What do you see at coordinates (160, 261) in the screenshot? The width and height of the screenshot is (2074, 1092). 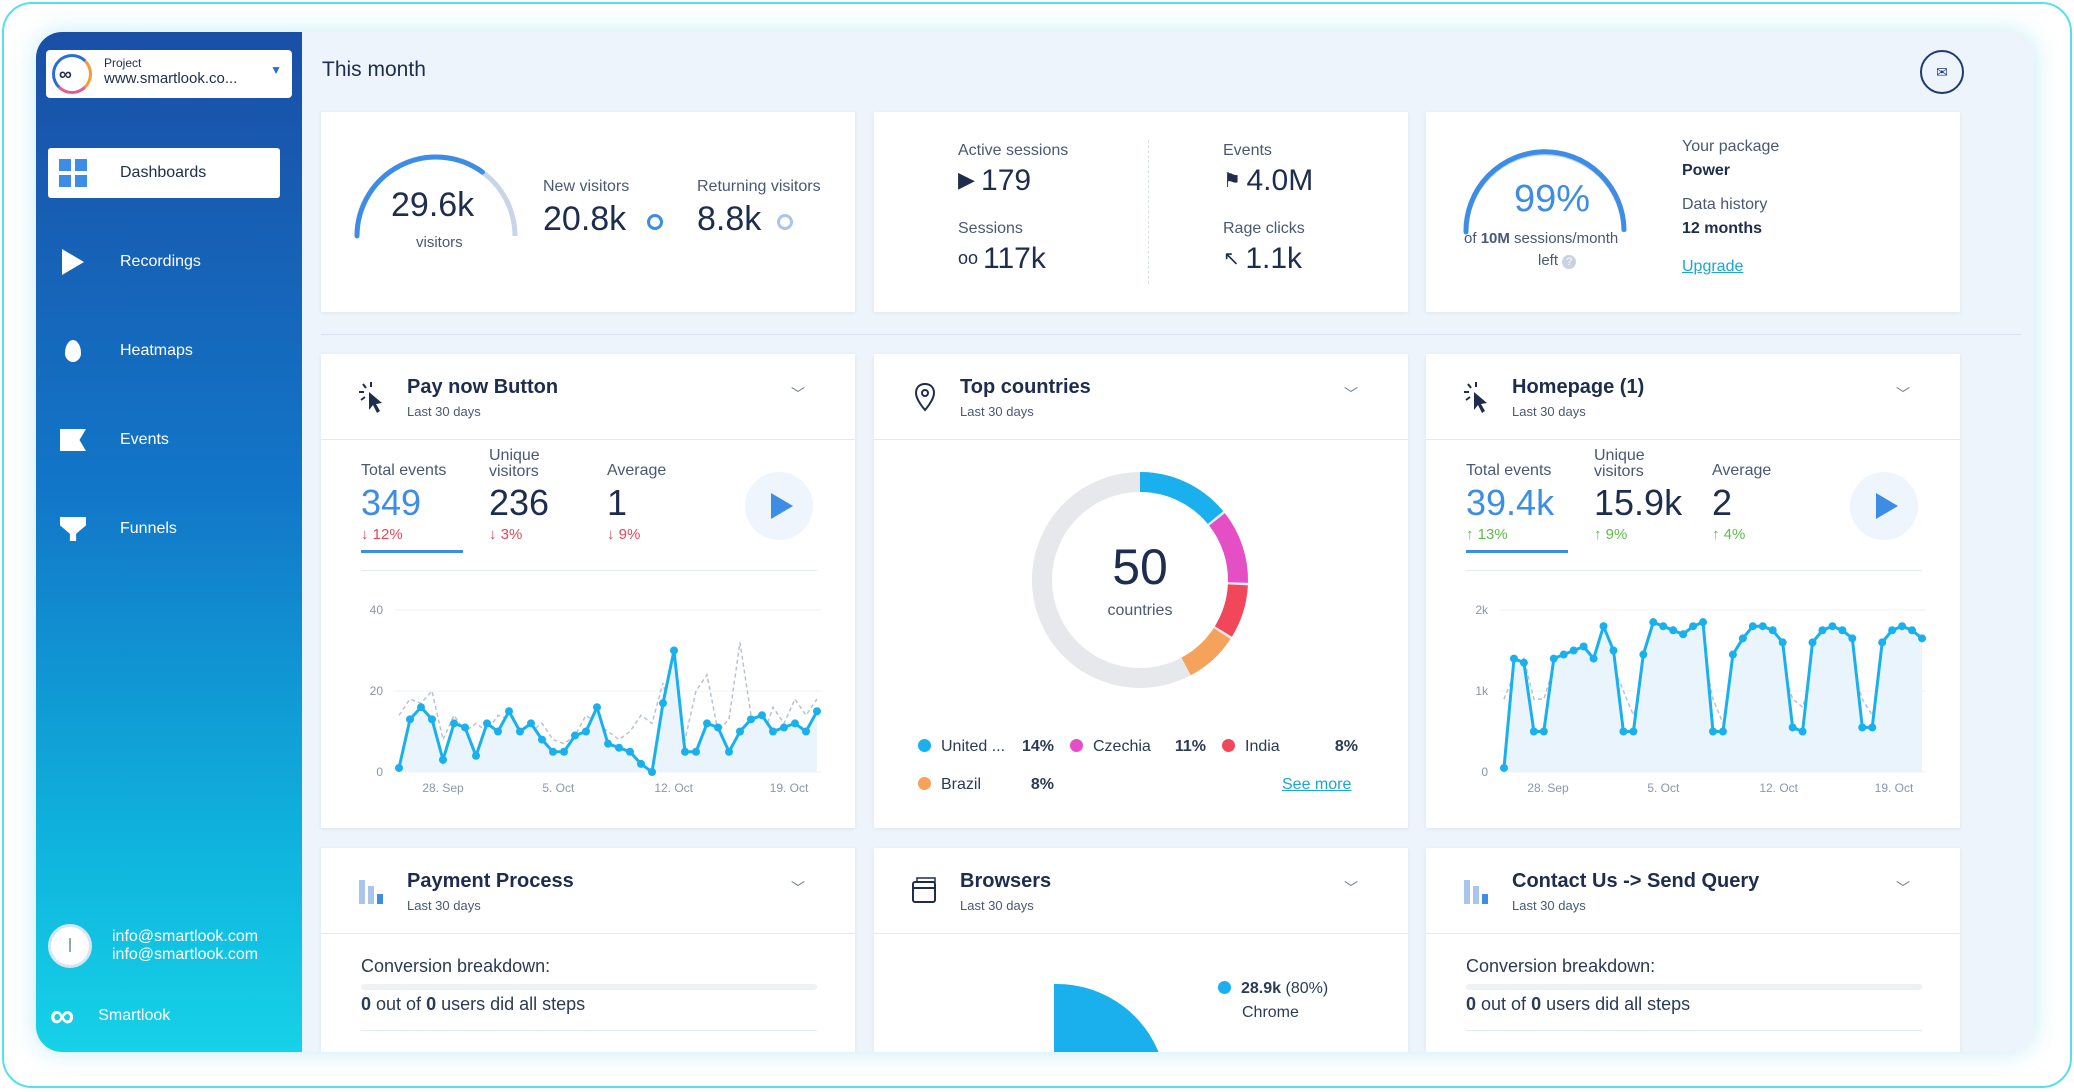 I see `sidebar-item-label: Recordings` at bounding box center [160, 261].